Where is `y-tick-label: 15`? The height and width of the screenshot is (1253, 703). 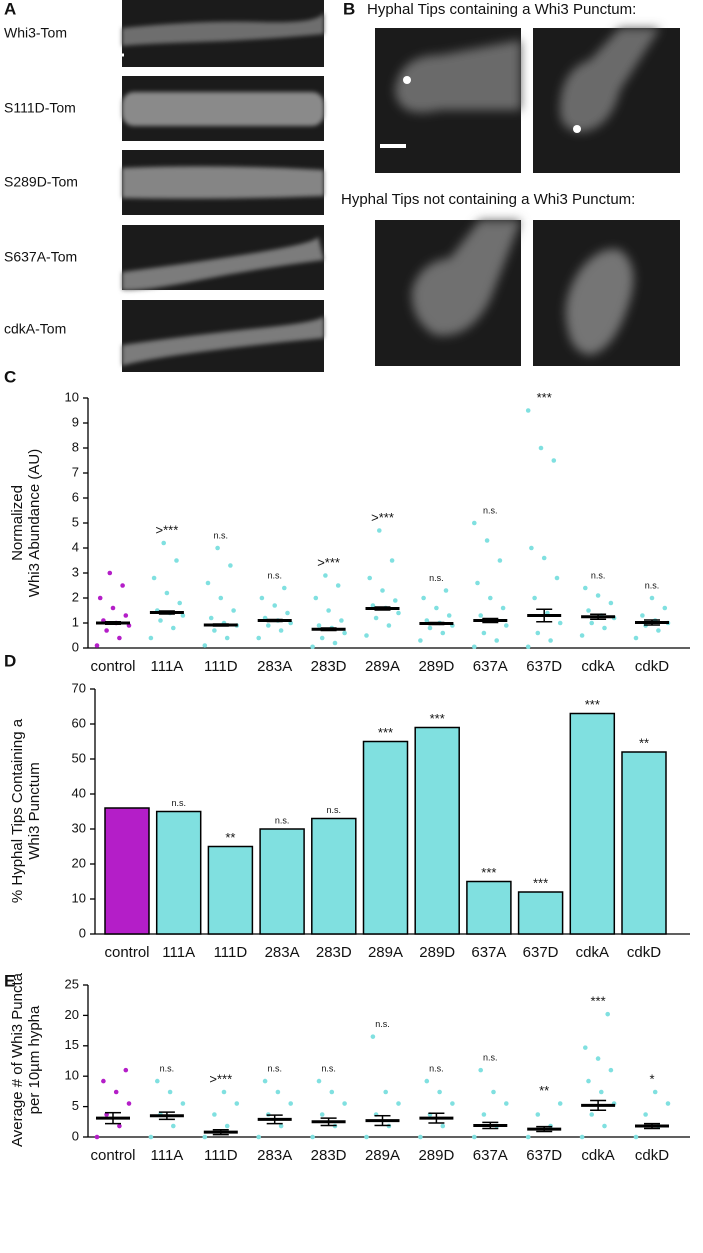
y-tick-label: 15 is located at coordinates (72, 1044).